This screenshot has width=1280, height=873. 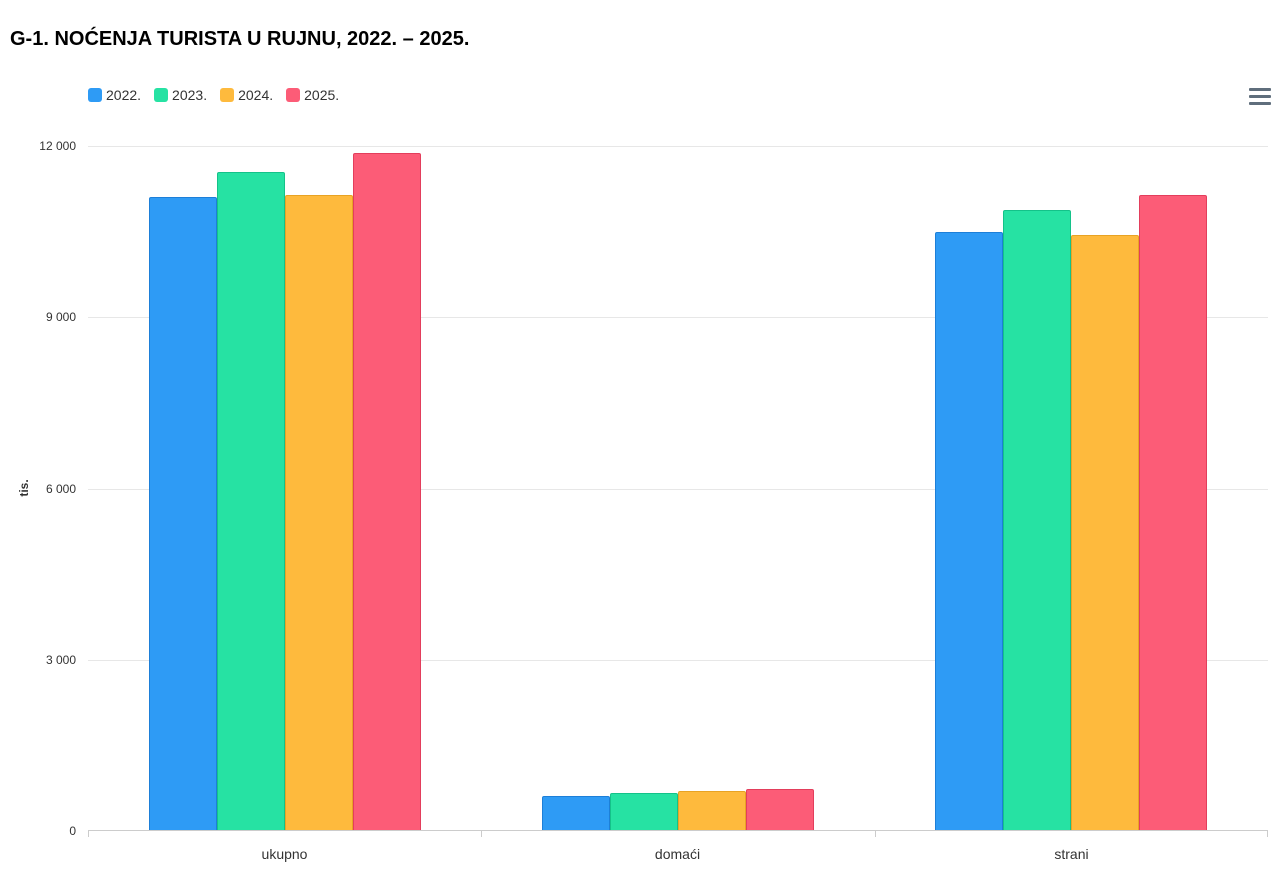 I want to click on bar-ukupno-2024, so click(x=319, y=513).